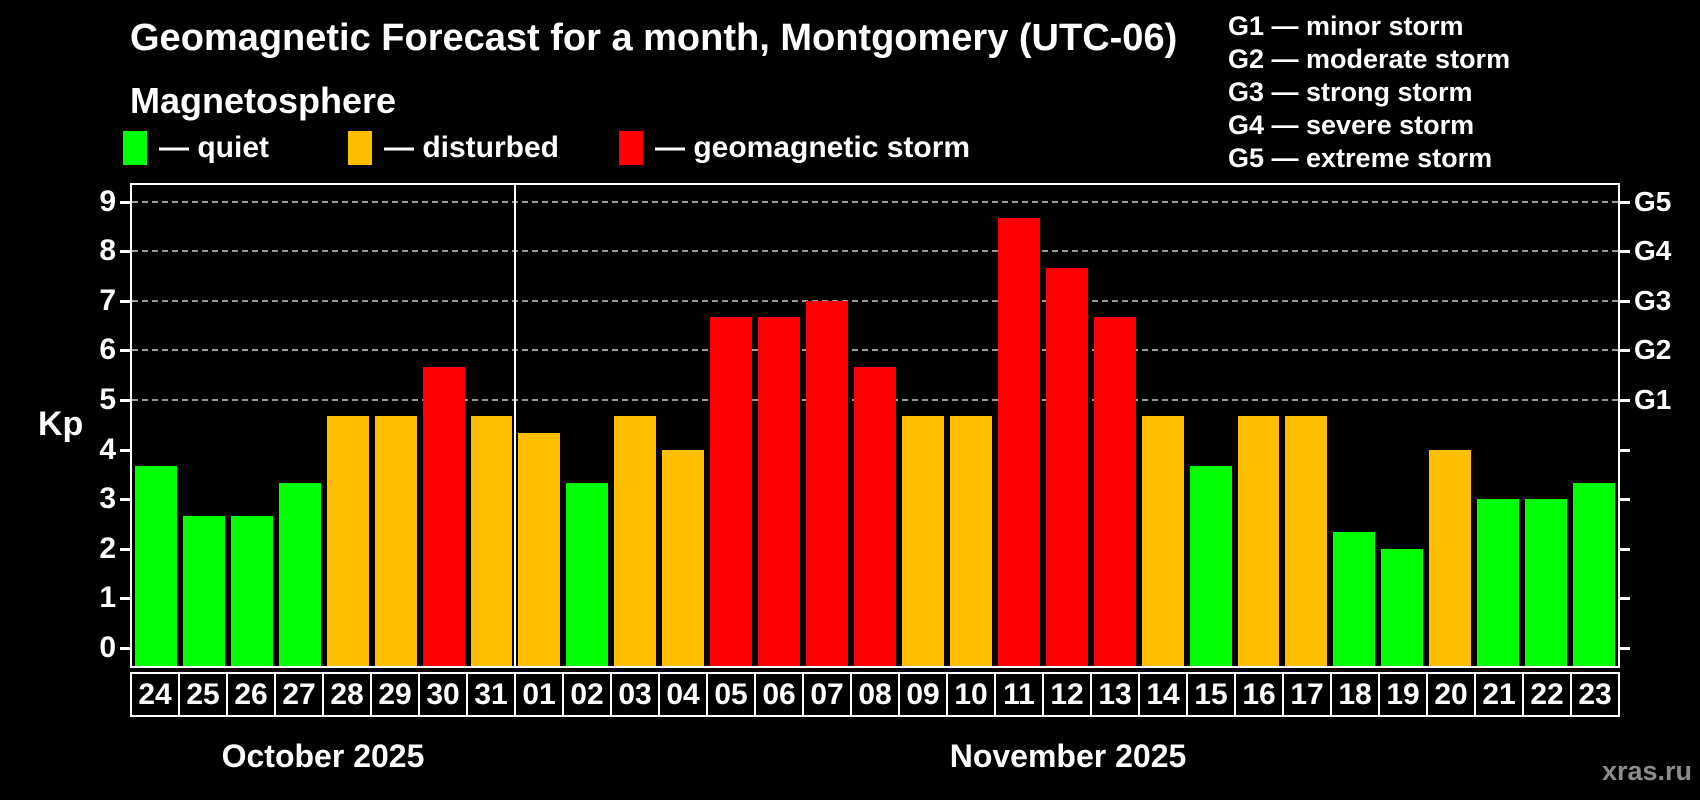  Describe the element at coordinates (1307, 694) in the screenshot. I see `date-cell-november-17: 17` at that location.